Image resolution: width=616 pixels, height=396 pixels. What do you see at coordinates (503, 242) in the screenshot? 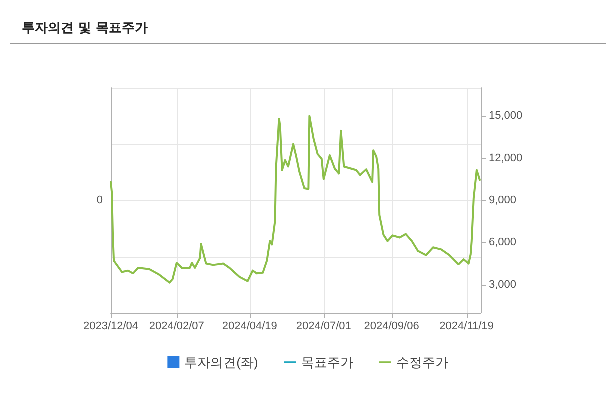
I see `y2-tick-label: 6,000` at bounding box center [503, 242].